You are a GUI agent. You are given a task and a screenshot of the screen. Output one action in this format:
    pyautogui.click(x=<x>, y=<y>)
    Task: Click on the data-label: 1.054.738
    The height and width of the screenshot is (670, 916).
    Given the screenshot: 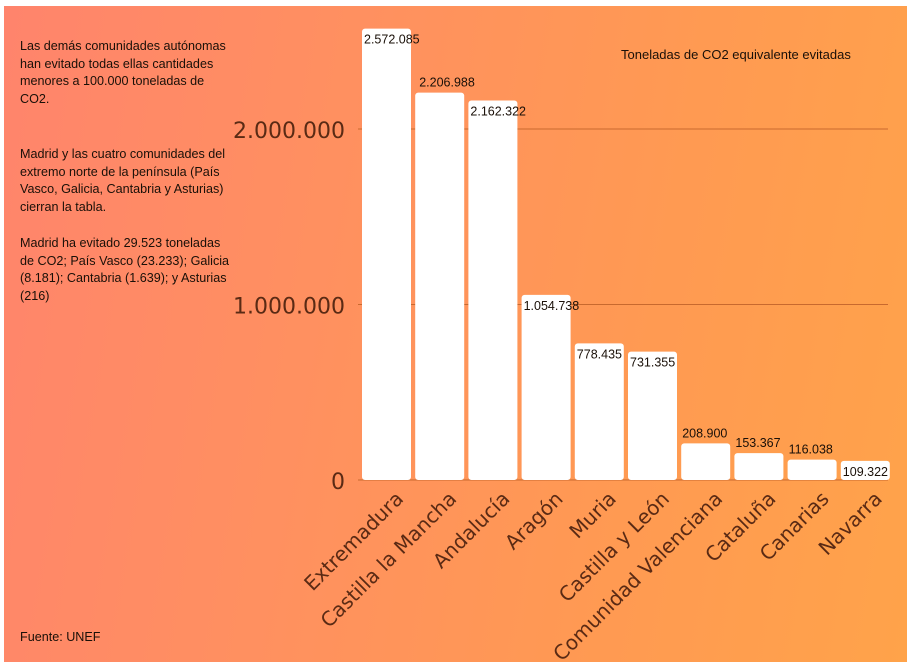 What is the action you would take?
    pyautogui.click(x=552, y=306)
    